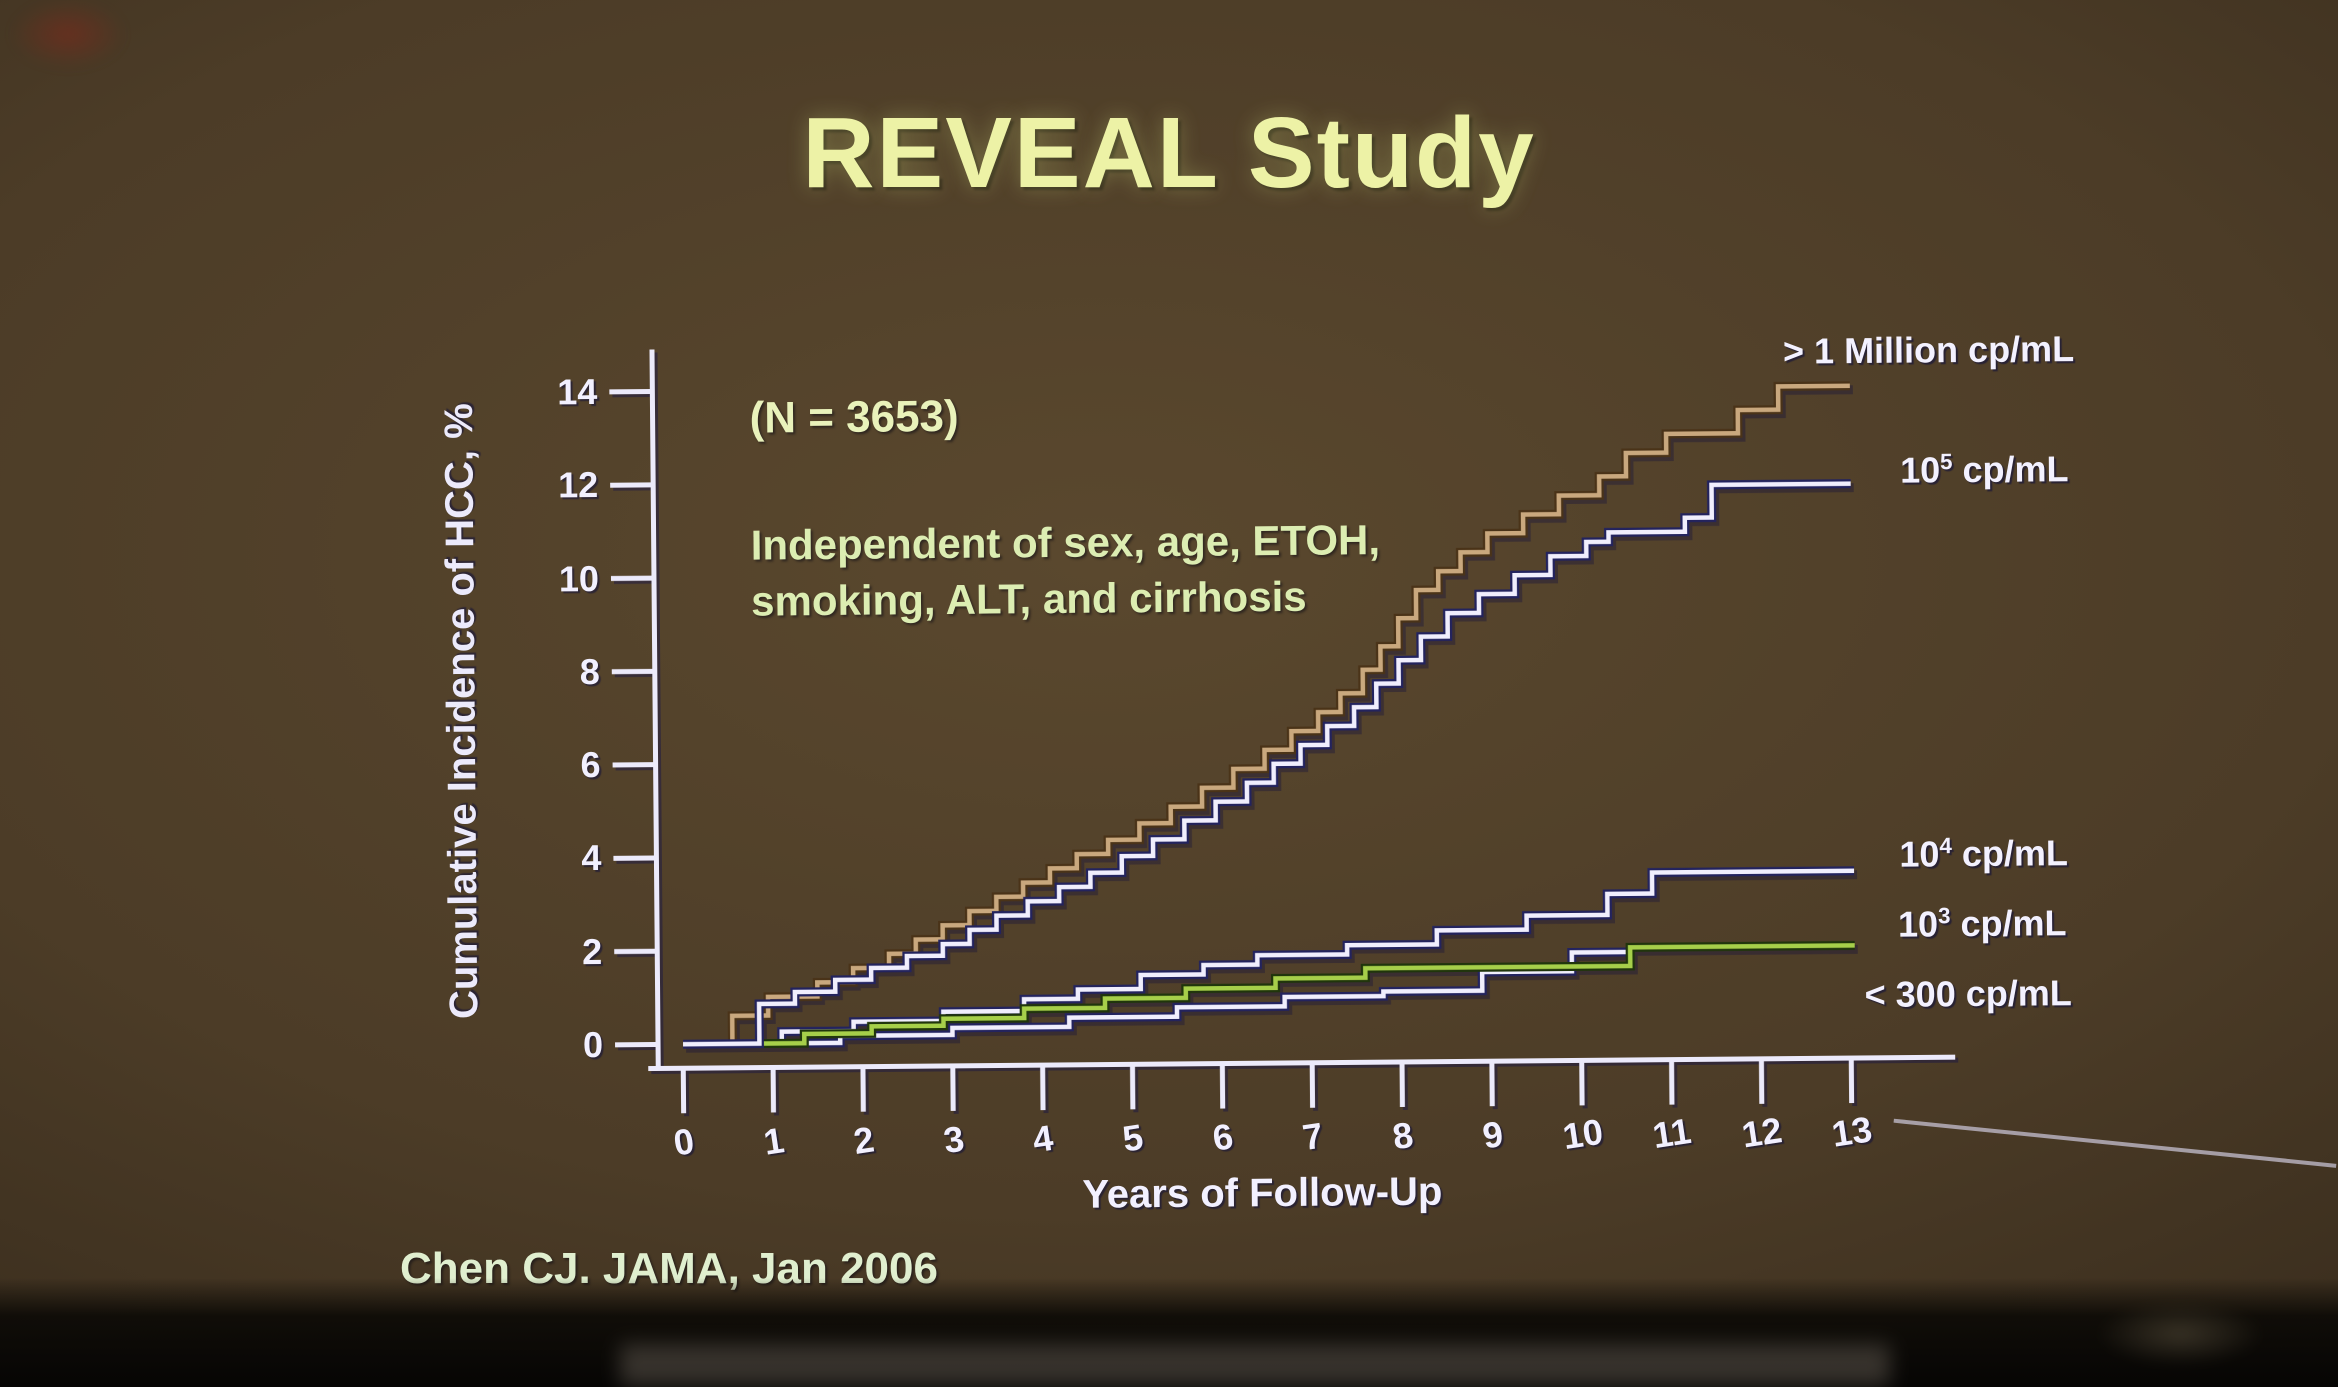 The height and width of the screenshot is (1387, 2338). Describe the element at coordinates (683, 1142) in the screenshot. I see `x-tick-label: 0` at that location.